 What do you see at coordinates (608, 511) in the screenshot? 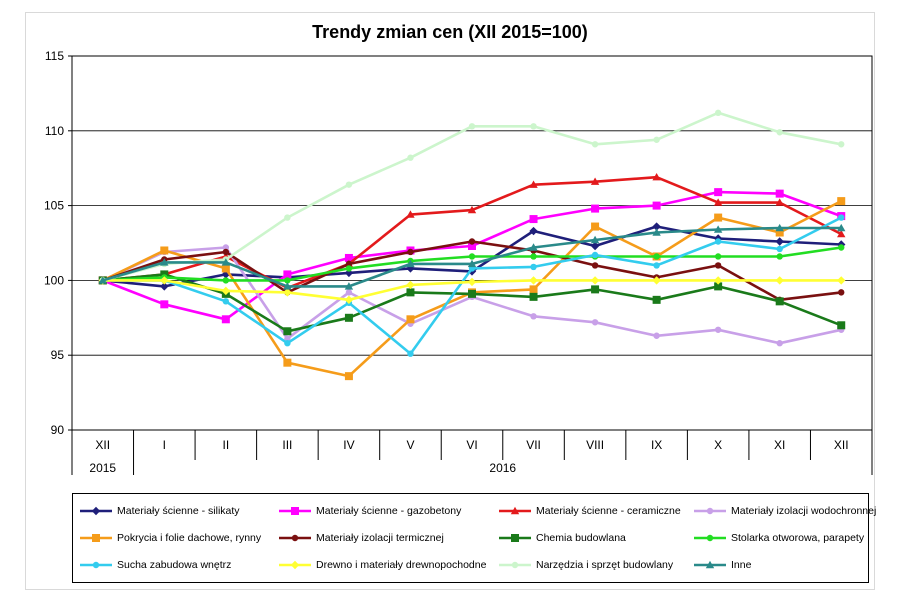
I see `legend-label: Materiały ścienne - ceramiczne` at bounding box center [608, 511].